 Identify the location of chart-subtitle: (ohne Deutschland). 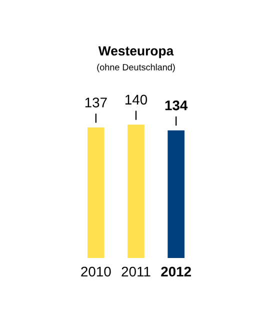
(136, 68).